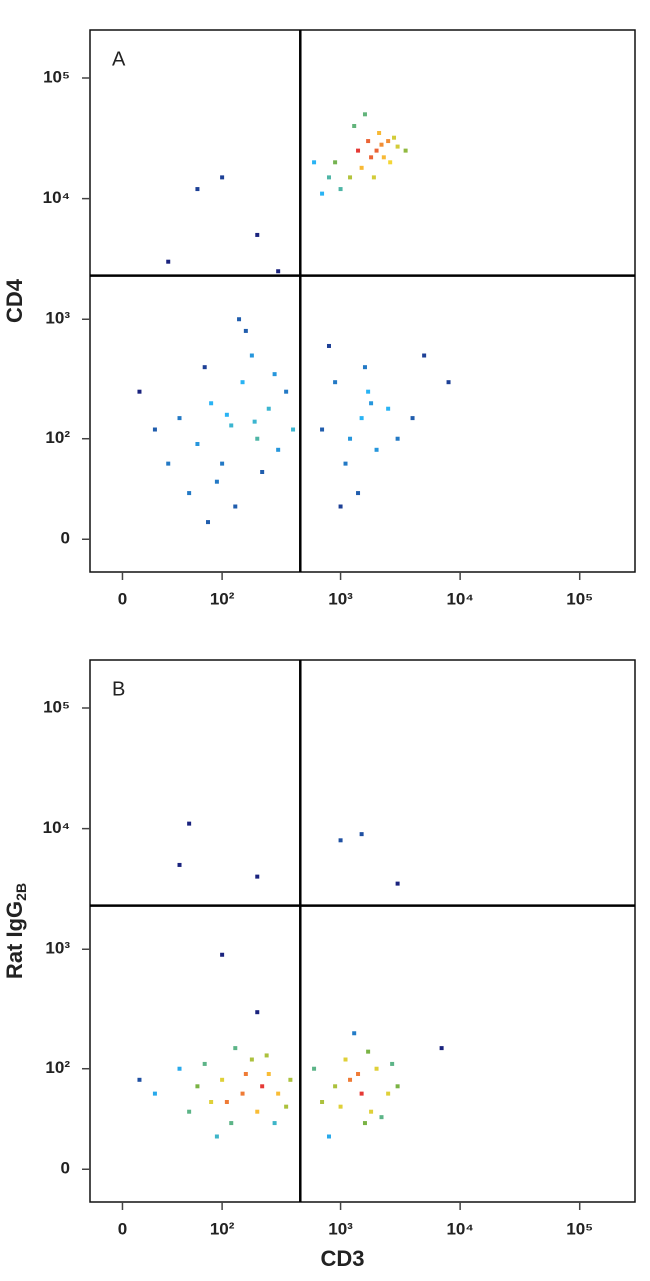 This screenshot has width=650, height=1281. What do you see at coordinates (57, 318) in the screenshot?
I see `y-tick-label: 10³` at bounding box center [57, 318].